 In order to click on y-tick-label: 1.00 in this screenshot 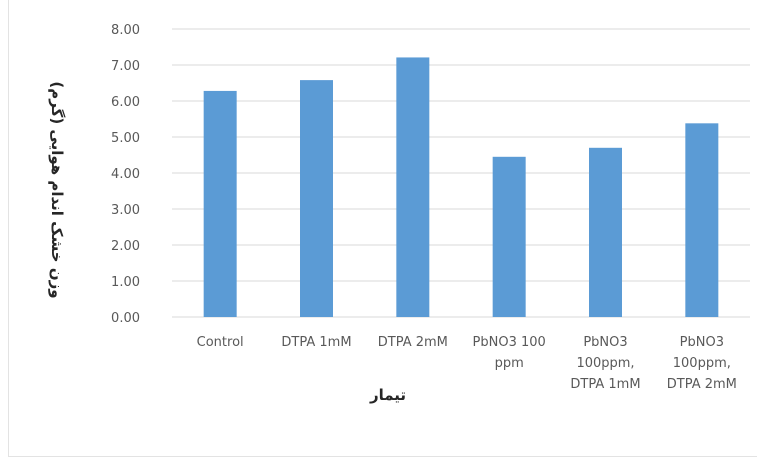, I will do `click(125, 282)`.